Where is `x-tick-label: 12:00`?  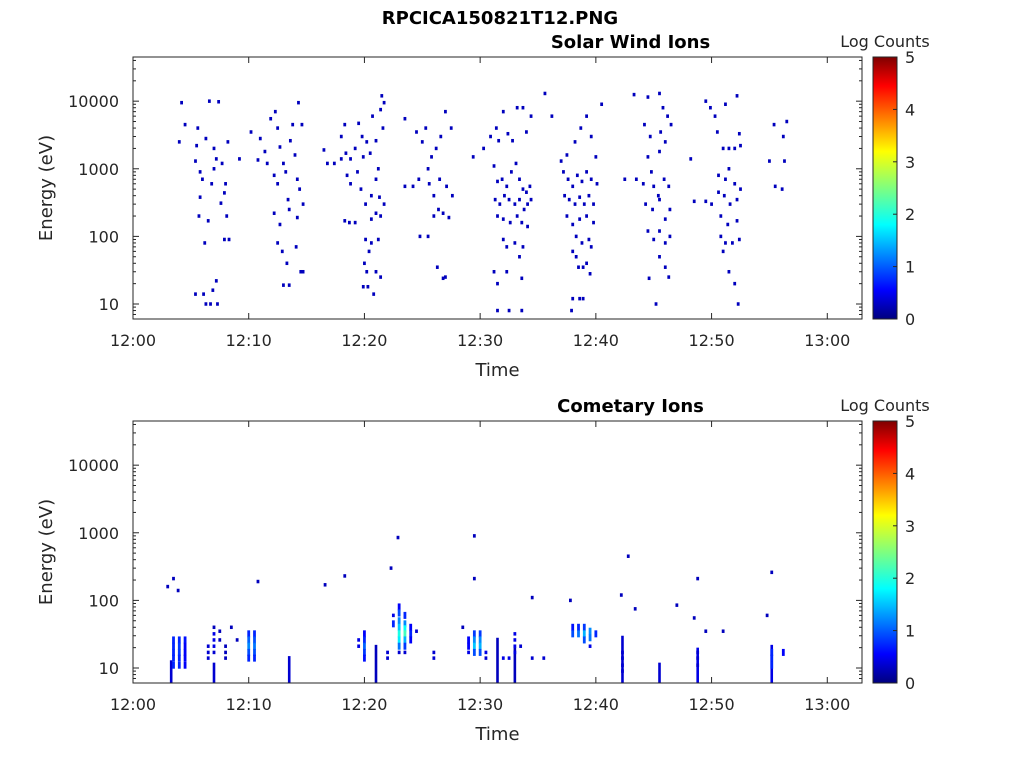 x-tick-label: 12:00 is located at coordinates (133, 340).